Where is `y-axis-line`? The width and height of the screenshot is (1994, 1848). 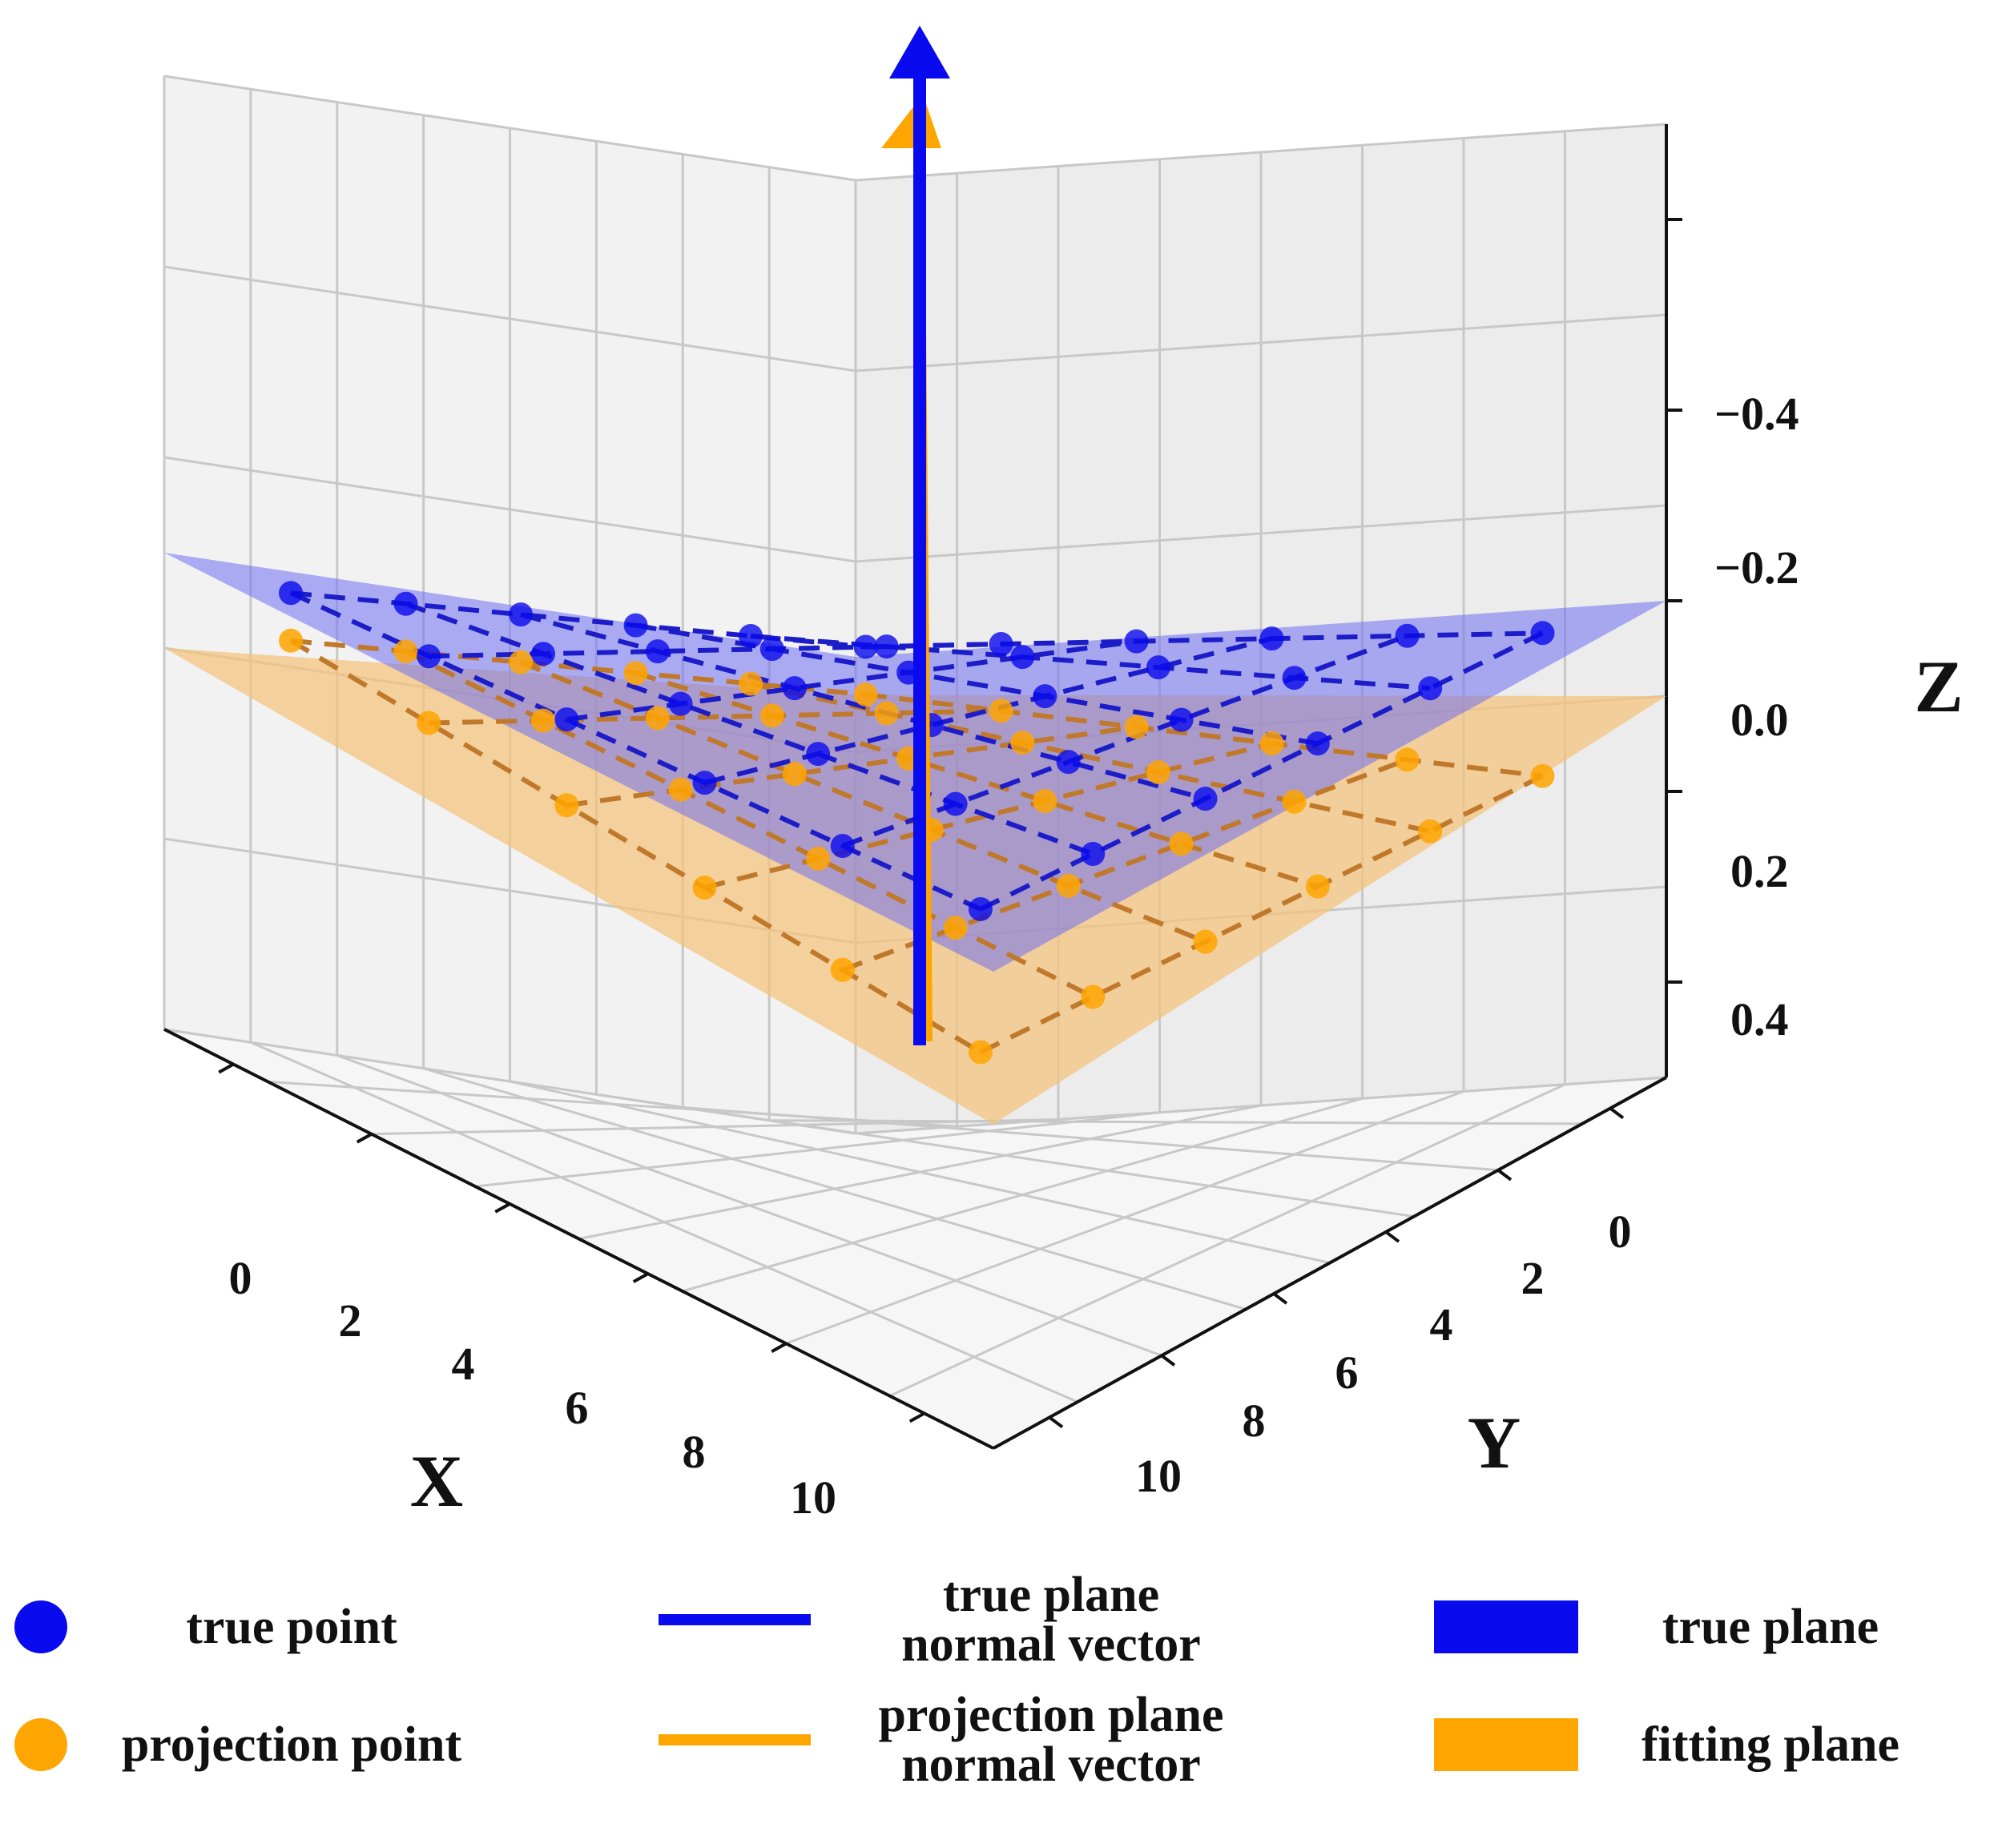
y-axis-line is located at coordinates (1330, 1263).